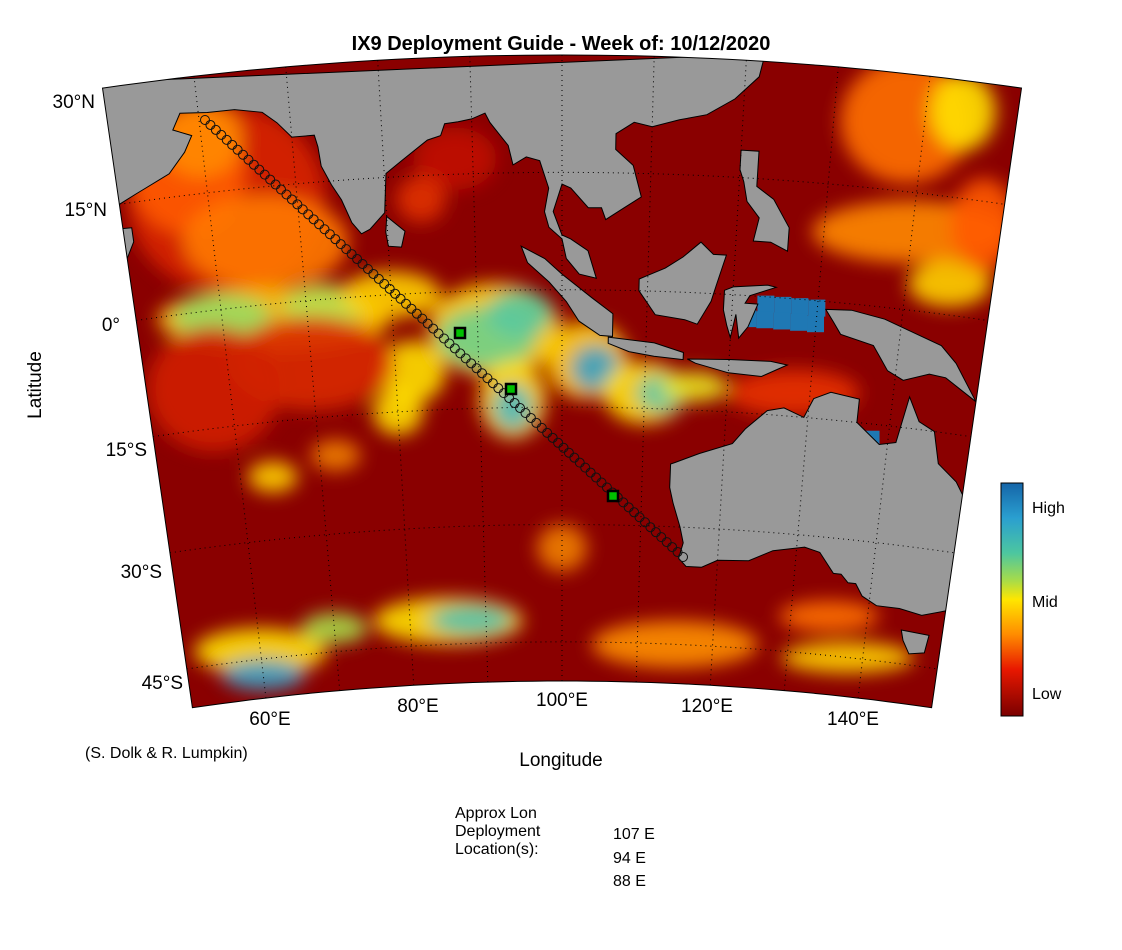  What do you see at coordinates (1047, 694) in the screenshot?
I see `colorbar-label: Low` at bounding box center [1047, 694].